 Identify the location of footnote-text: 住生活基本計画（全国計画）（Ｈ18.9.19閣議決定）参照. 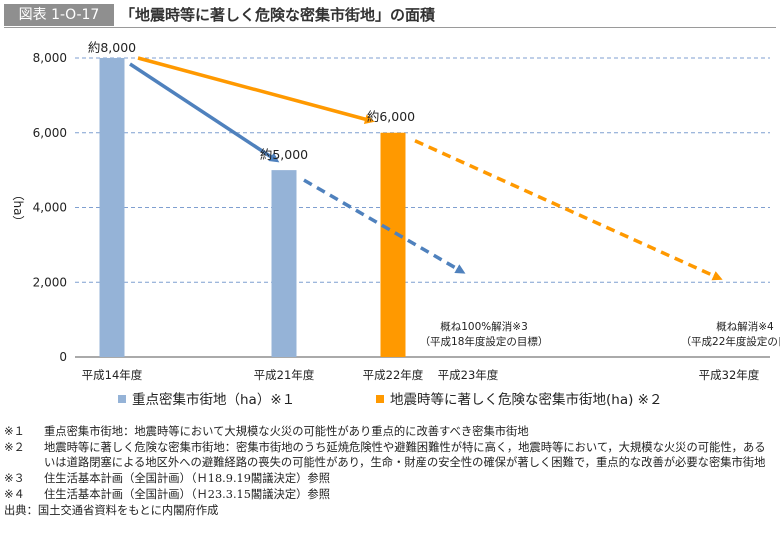
(187, 479).